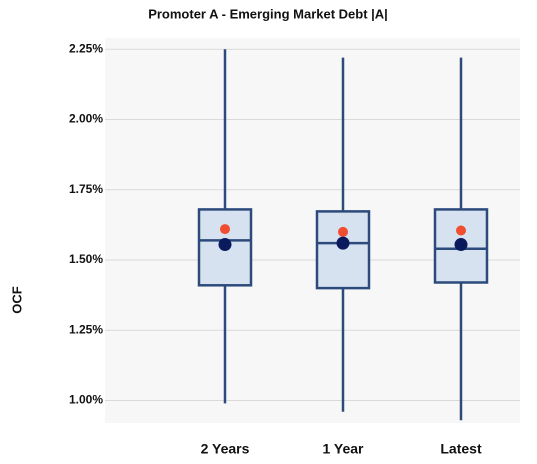 Image resolution: width=537 pixels, height=464 pixels. I want to click on y-tick-label: 1.75%, so click(86, 189).